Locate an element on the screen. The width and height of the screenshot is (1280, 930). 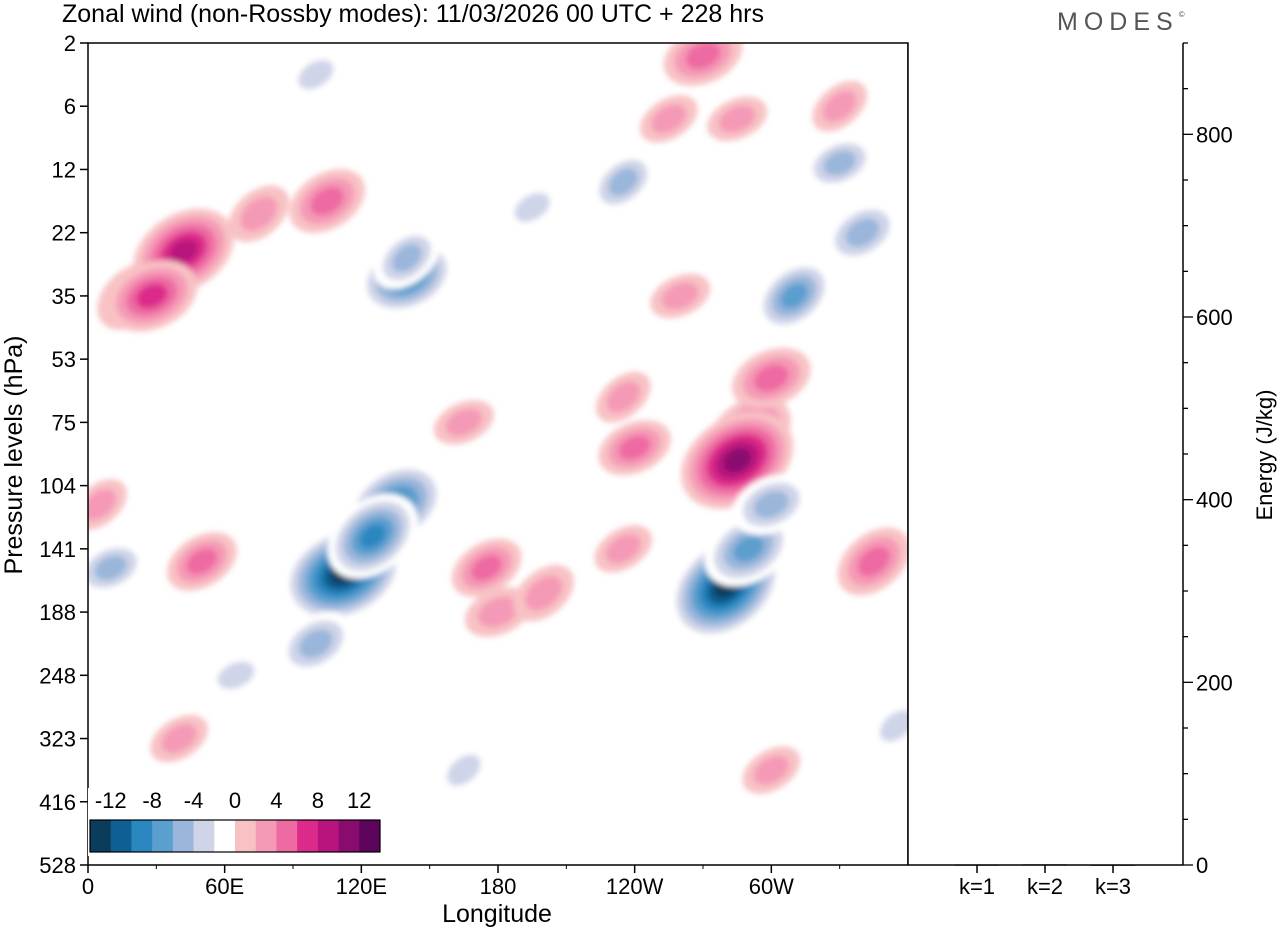
energy-tick-label: 800 is located at coordinates (1214, 134).